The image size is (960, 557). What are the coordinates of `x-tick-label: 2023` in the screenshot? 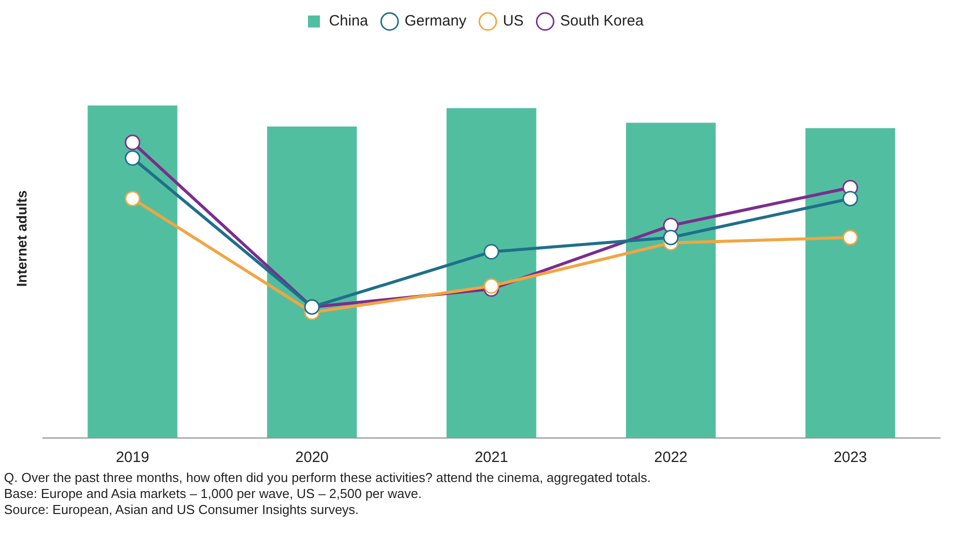 It's located at (850, 457).